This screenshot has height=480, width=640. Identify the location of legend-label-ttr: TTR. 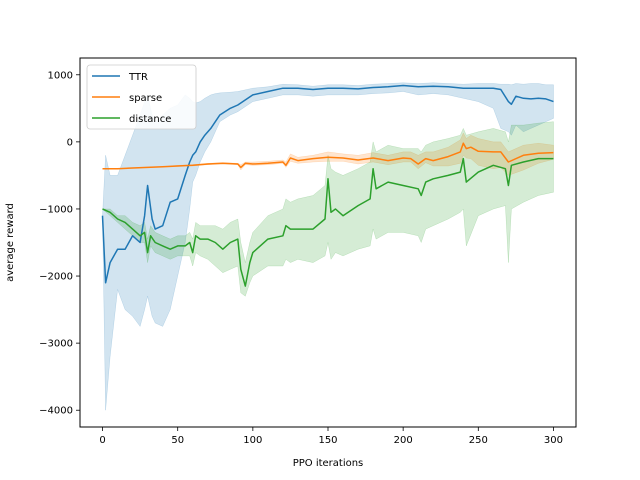
(138, 77).